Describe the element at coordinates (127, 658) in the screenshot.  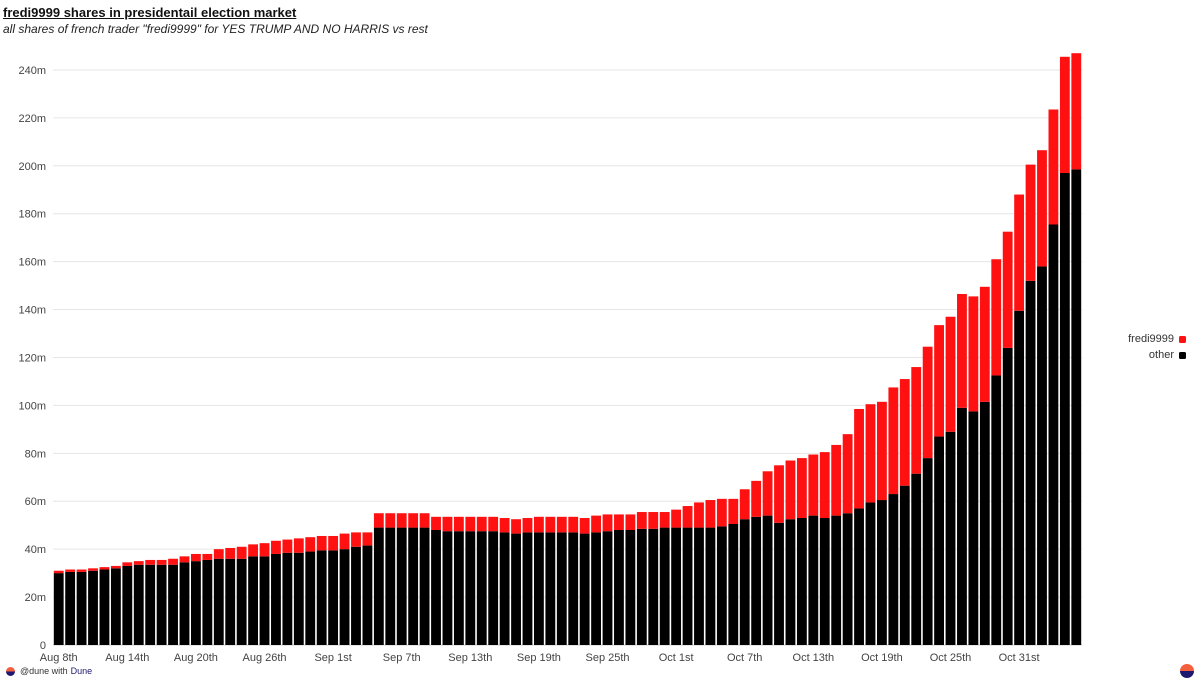
I see `x-tick-label: Aug 14th` at that location.